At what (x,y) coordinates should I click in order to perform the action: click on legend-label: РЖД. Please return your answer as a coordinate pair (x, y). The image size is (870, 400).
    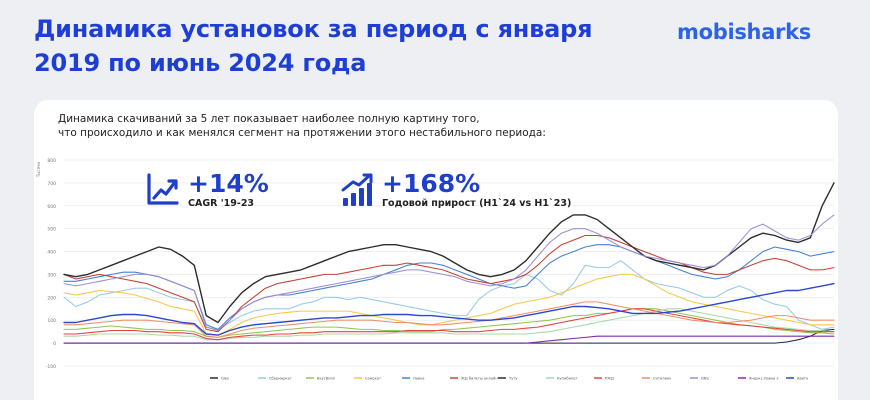
    Looking at the image, I should click on (609, 379).